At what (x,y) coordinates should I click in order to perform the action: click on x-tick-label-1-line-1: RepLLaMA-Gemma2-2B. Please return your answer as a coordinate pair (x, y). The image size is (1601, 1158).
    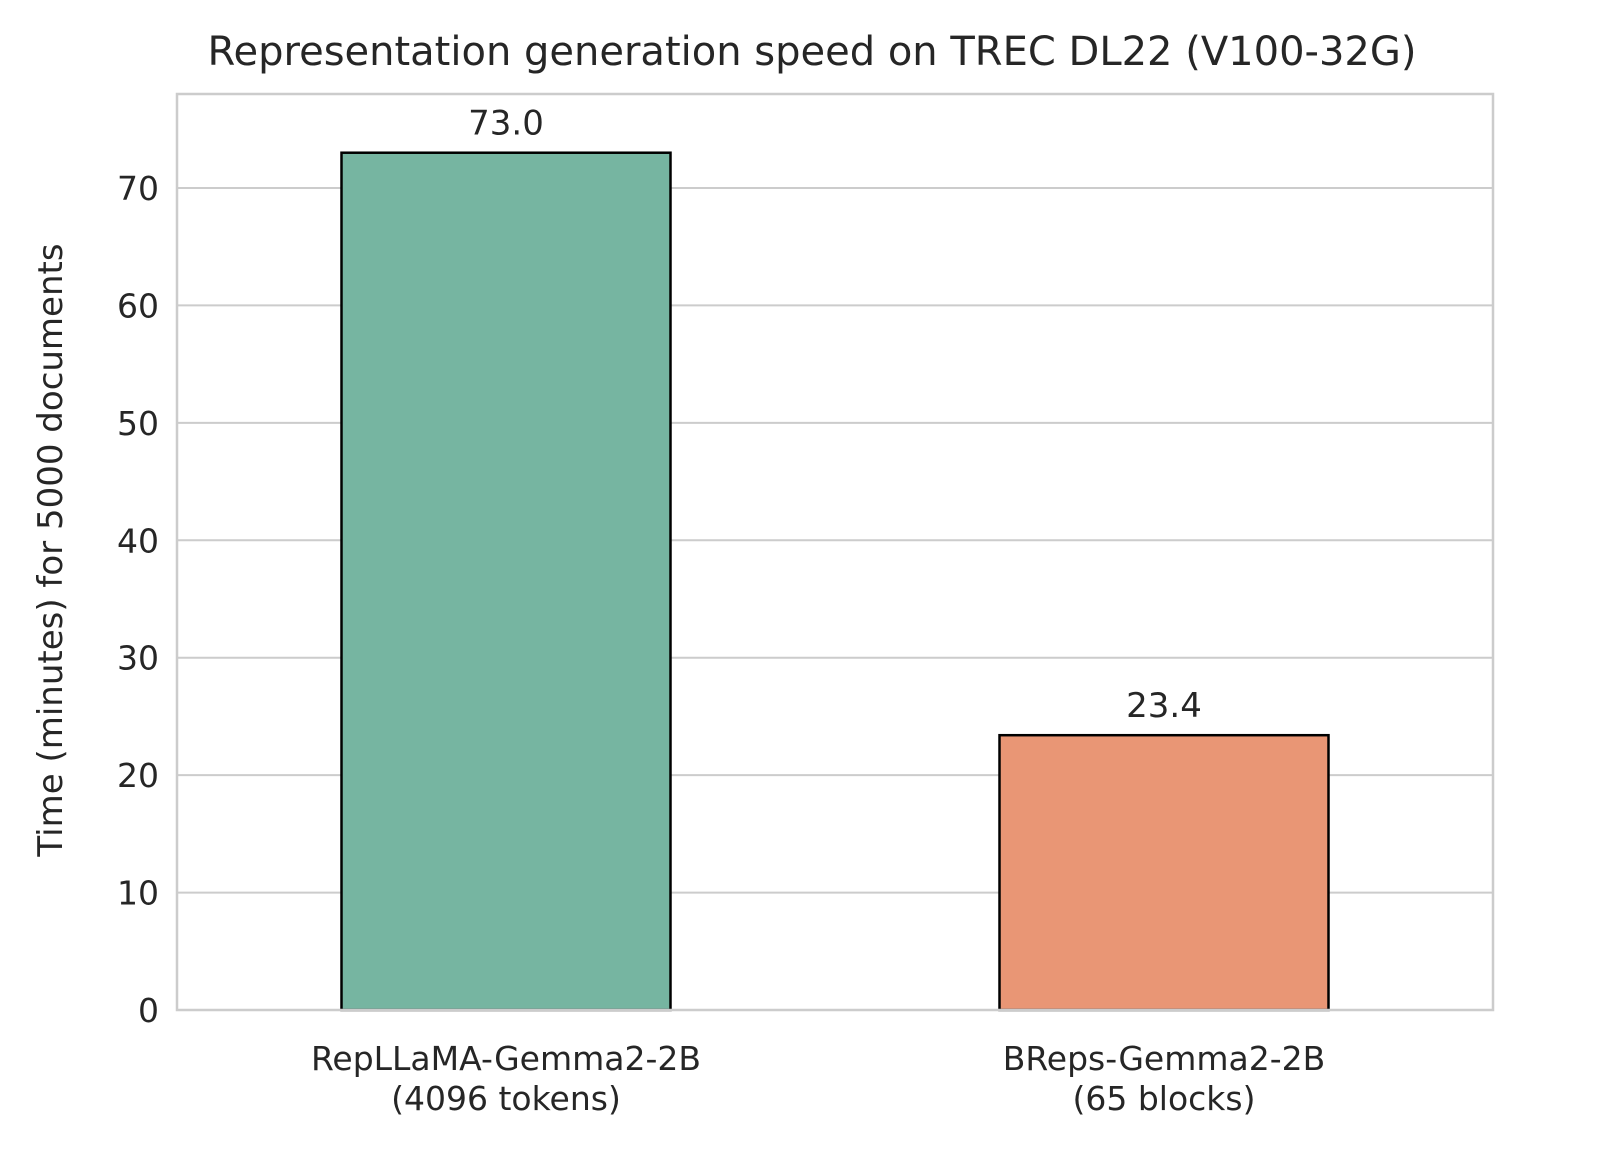
    Looking at the image, I should click on (506, 1058).